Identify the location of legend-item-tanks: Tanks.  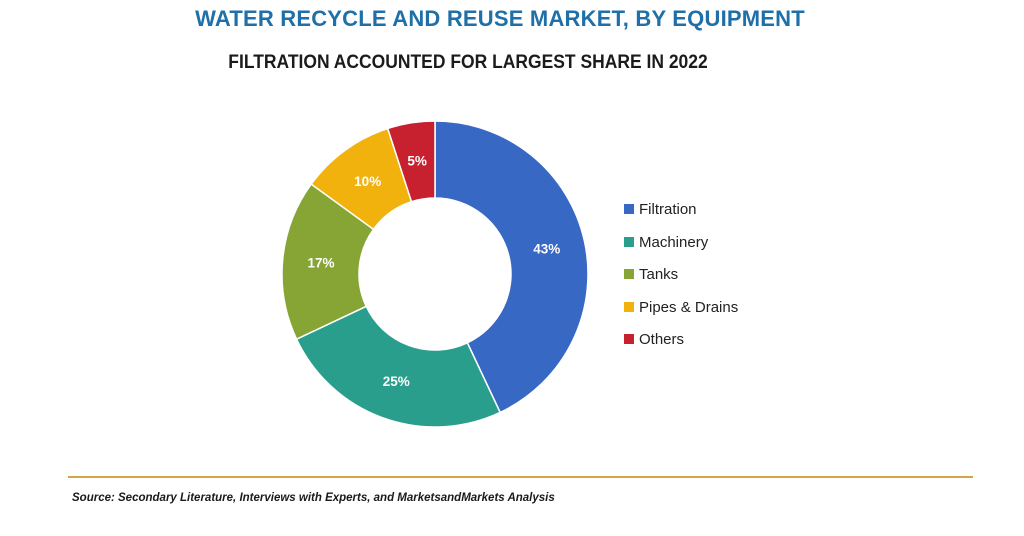
(681, 279).